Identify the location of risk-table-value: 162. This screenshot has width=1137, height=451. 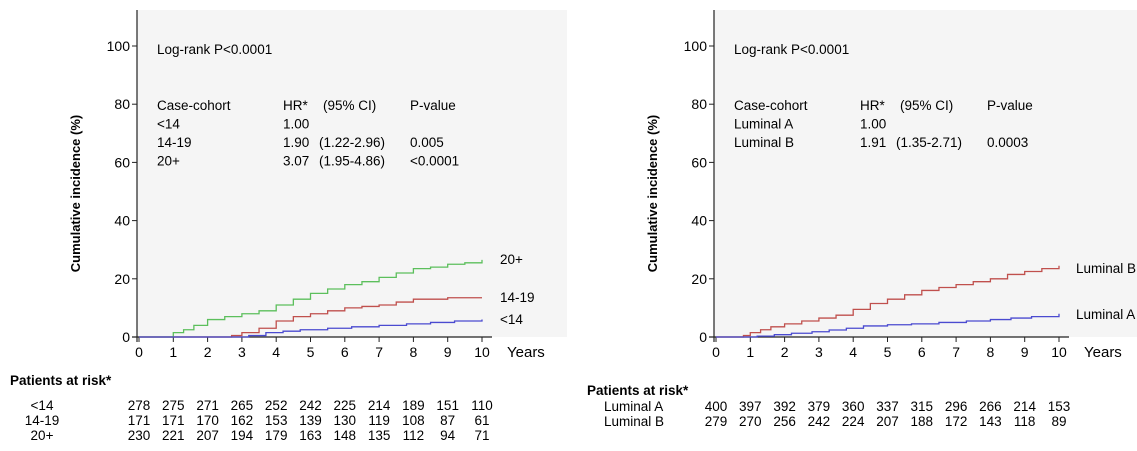
(242, 420).